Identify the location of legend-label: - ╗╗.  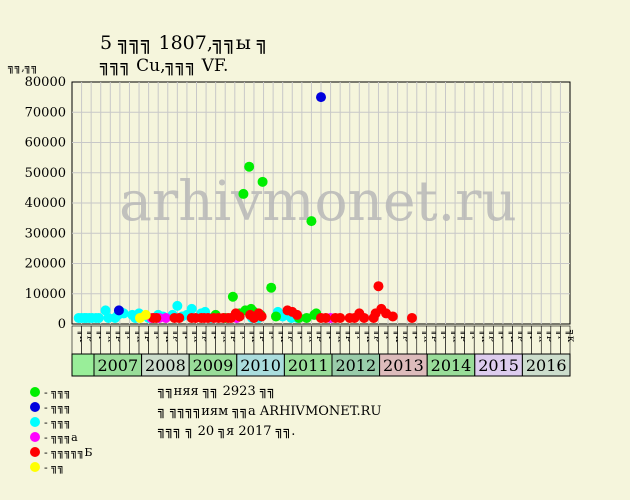
(54, 467).